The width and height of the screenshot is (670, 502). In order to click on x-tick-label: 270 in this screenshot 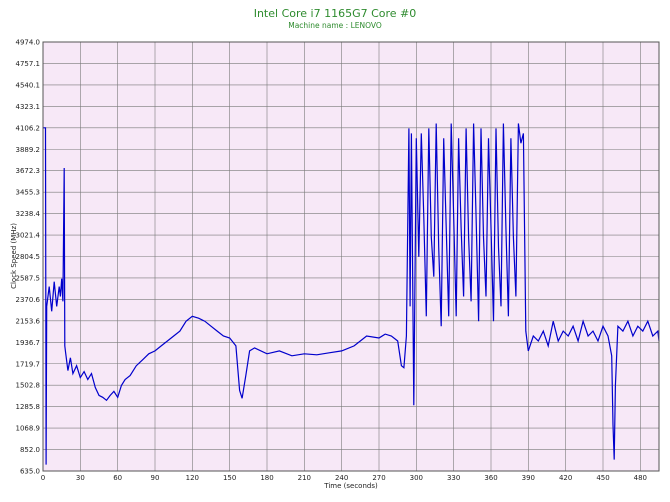, I will do `click(378, 478)`.